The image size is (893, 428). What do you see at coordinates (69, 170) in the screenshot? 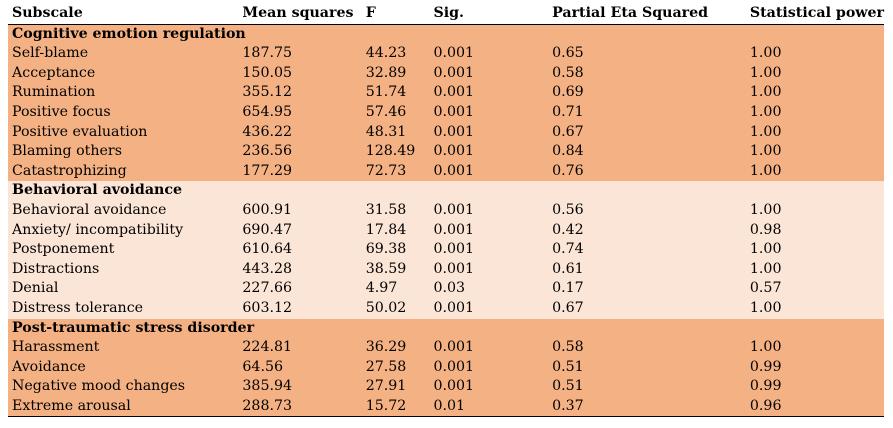
I see `subscale-cell: Catastrophizing` at bounding box center [69, 170].